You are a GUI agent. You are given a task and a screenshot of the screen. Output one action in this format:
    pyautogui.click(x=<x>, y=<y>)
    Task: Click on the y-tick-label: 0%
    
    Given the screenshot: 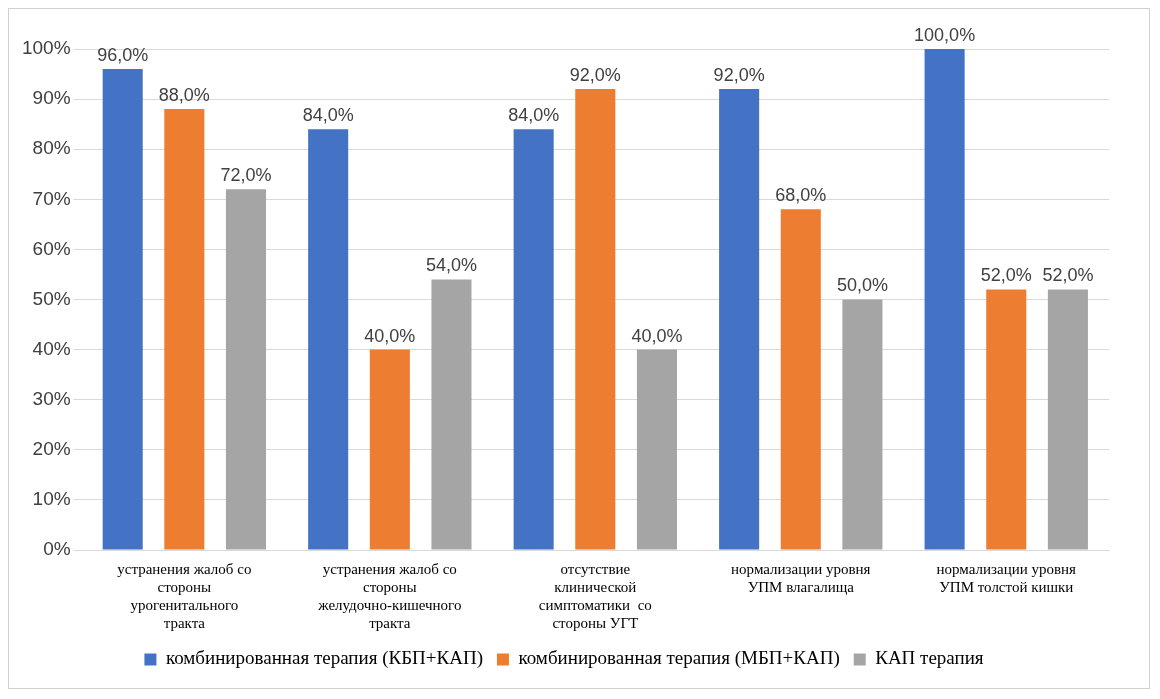 What is the action you would take?
    pyautogui.click(x=57, y=549)
    